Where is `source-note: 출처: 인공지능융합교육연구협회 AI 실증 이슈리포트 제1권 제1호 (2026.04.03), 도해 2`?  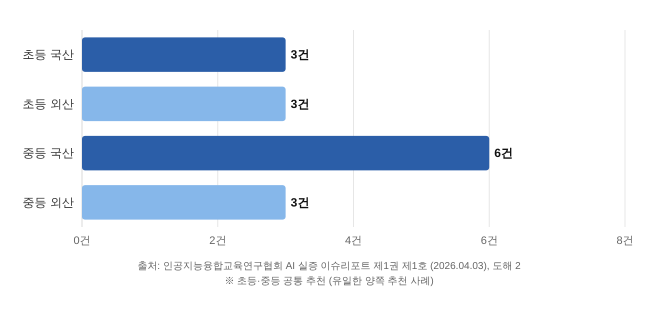
source-note: 출처: 인공지능융합교육연구협회 AI 실증 이슈리포트 제1권 제1호 (2026.04.03), 도해 2 is located at coordinates (329, 266).